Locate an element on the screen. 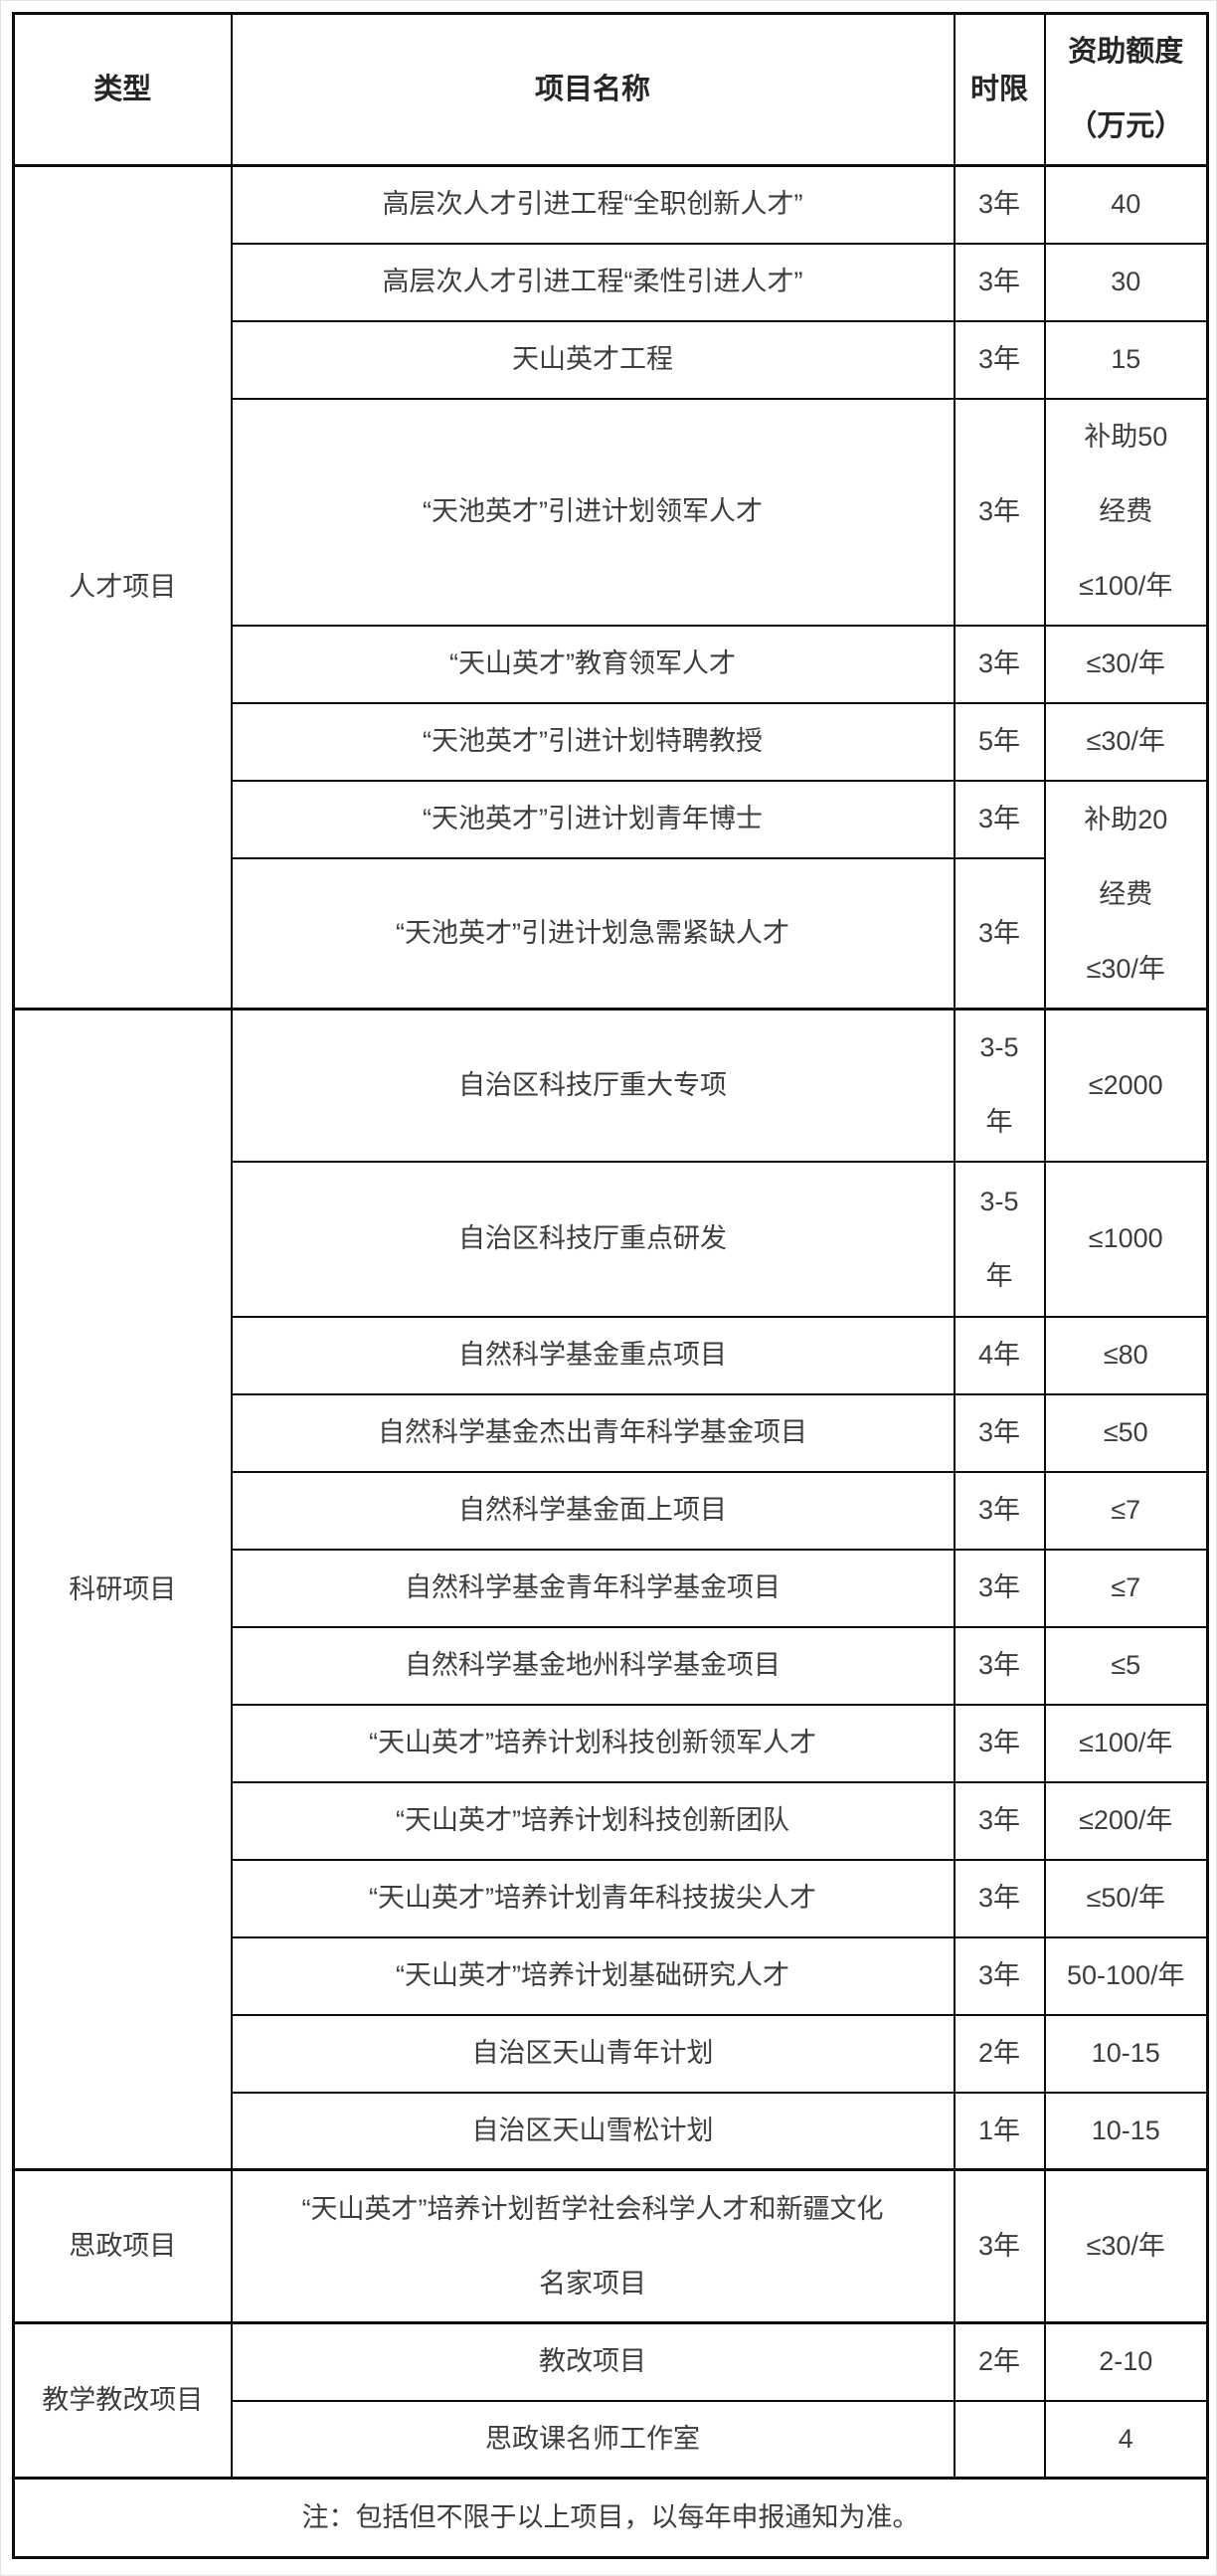  table-row: “天池英才”引进计划青年博士 3年 补助20 经费 ≤30/年 is located at coordinates (611, 895).